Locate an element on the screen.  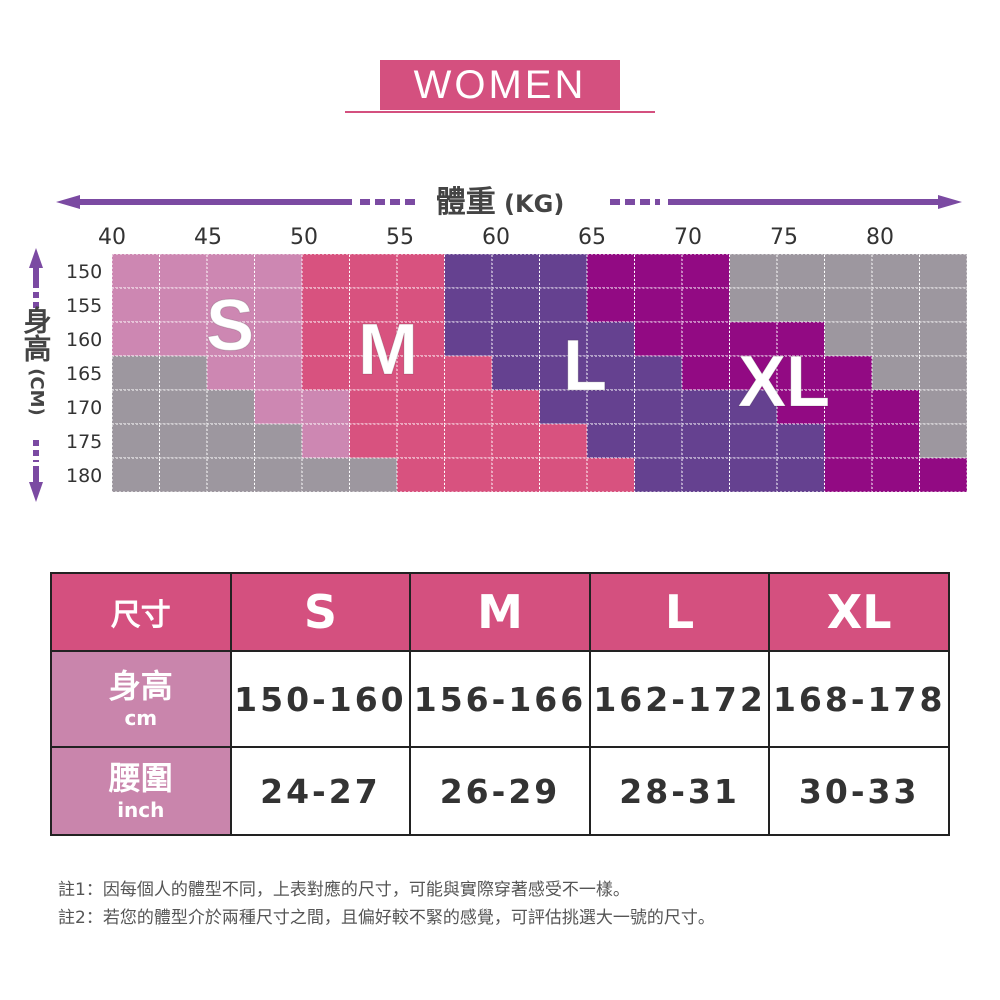
y-tick-label: 175 is located at coordinates (84, 442).